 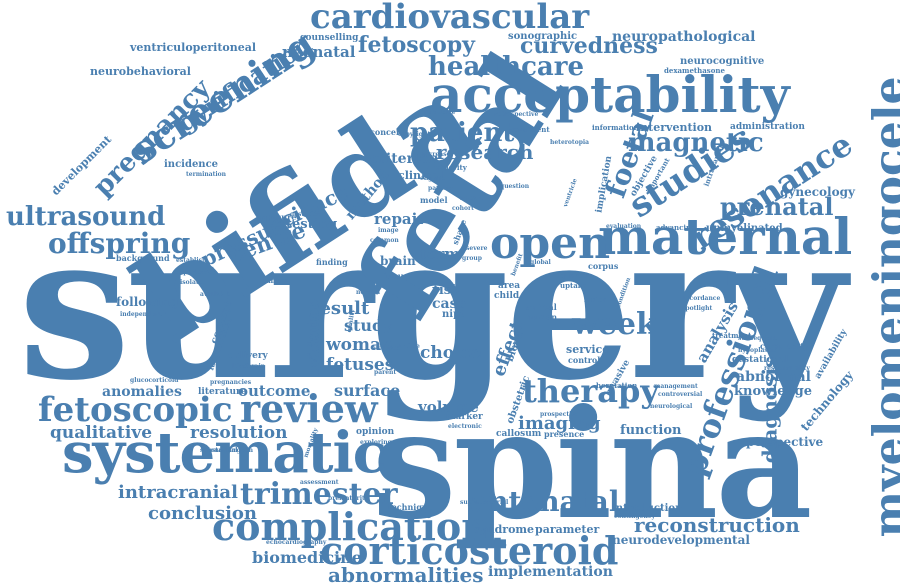 I want to click on word-cardiovascular: cardiovascular, so click(x=450, y=18).